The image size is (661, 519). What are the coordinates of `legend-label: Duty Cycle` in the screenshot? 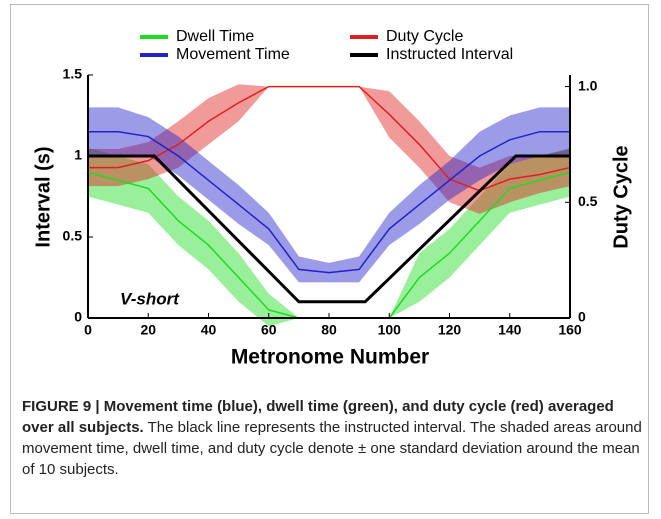 It's located at (424, 36).